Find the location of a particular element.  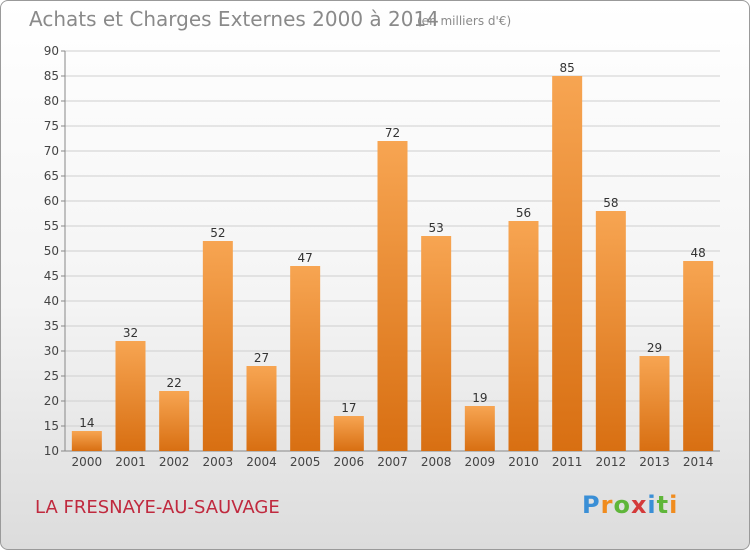

x-tick-label: 2007 is located at coordinates (392, 462).